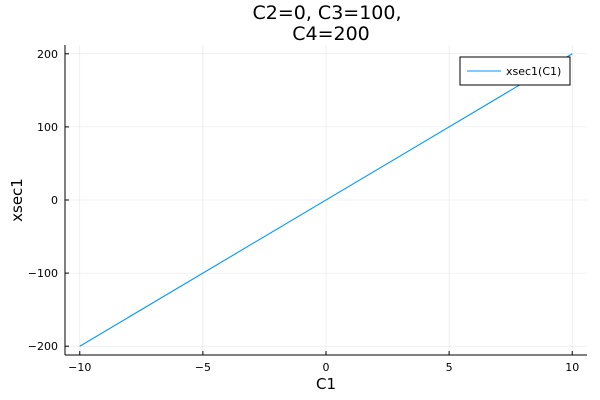  I want to click on x-tick-label: 0, so click(326, 367).